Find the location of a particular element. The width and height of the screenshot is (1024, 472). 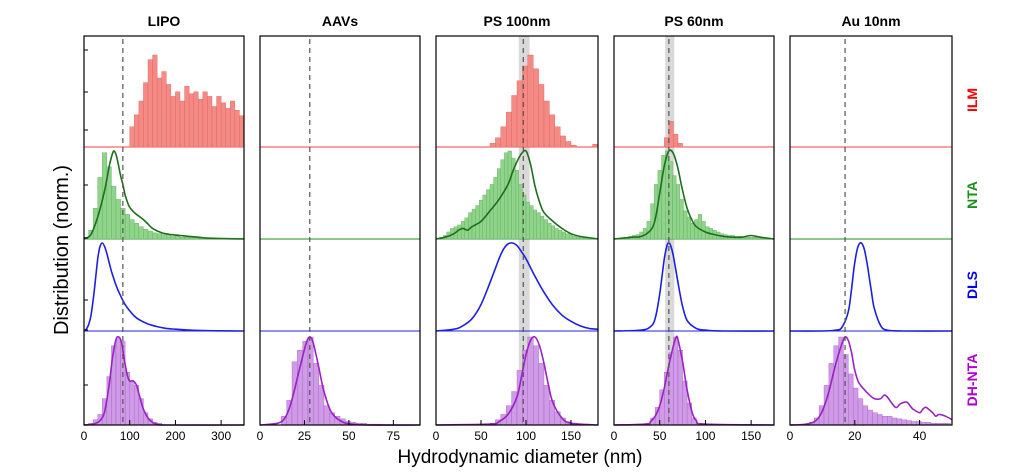

panel-title: LIPO is located at coordinates (164, 21).